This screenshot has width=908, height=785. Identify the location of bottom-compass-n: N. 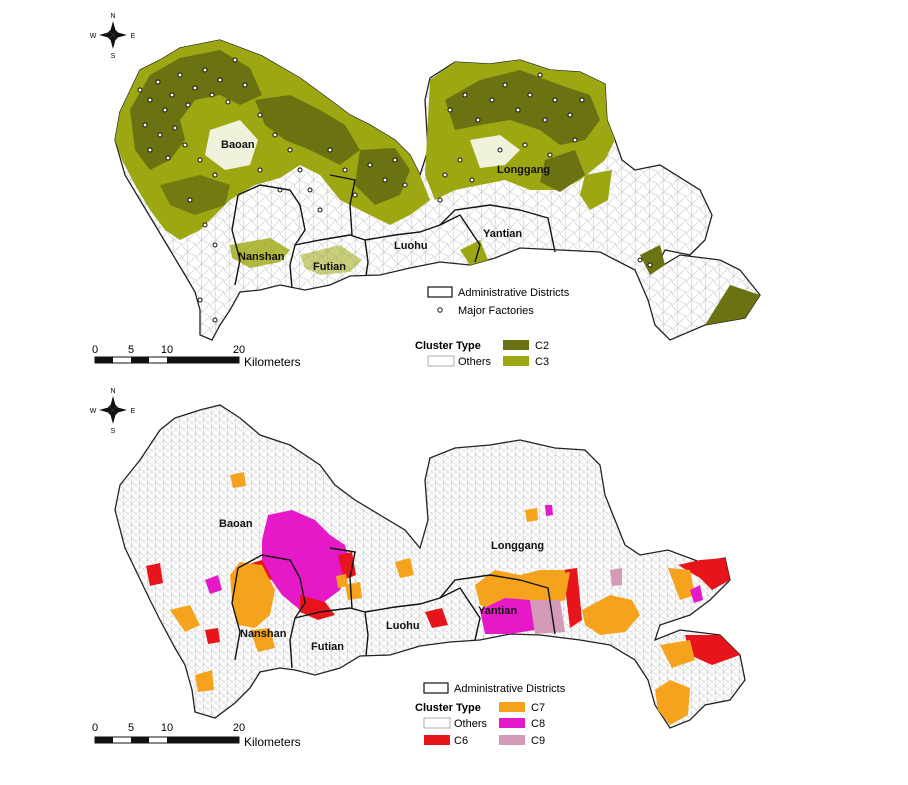
(112, 391).